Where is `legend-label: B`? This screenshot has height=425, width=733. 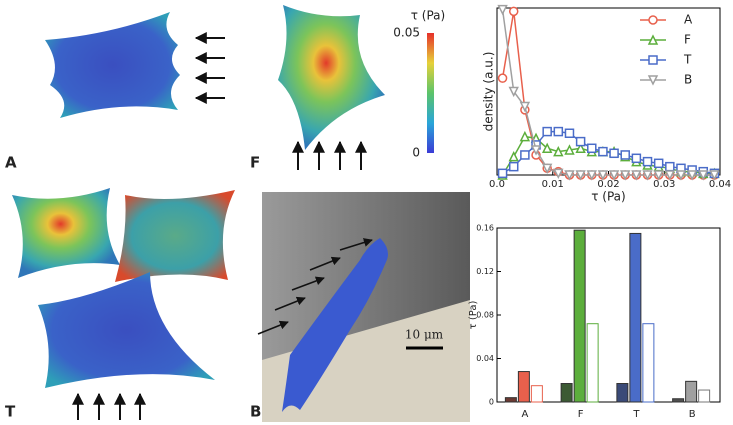
legend-label: B is located at coordinates (688, 80).